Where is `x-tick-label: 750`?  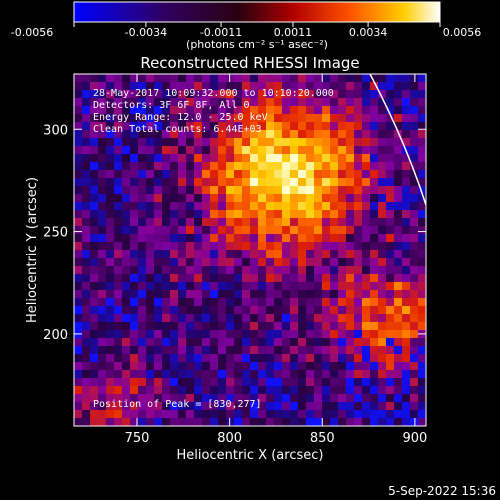 x-tick-label: 750 is located at coordinates (137, 438).